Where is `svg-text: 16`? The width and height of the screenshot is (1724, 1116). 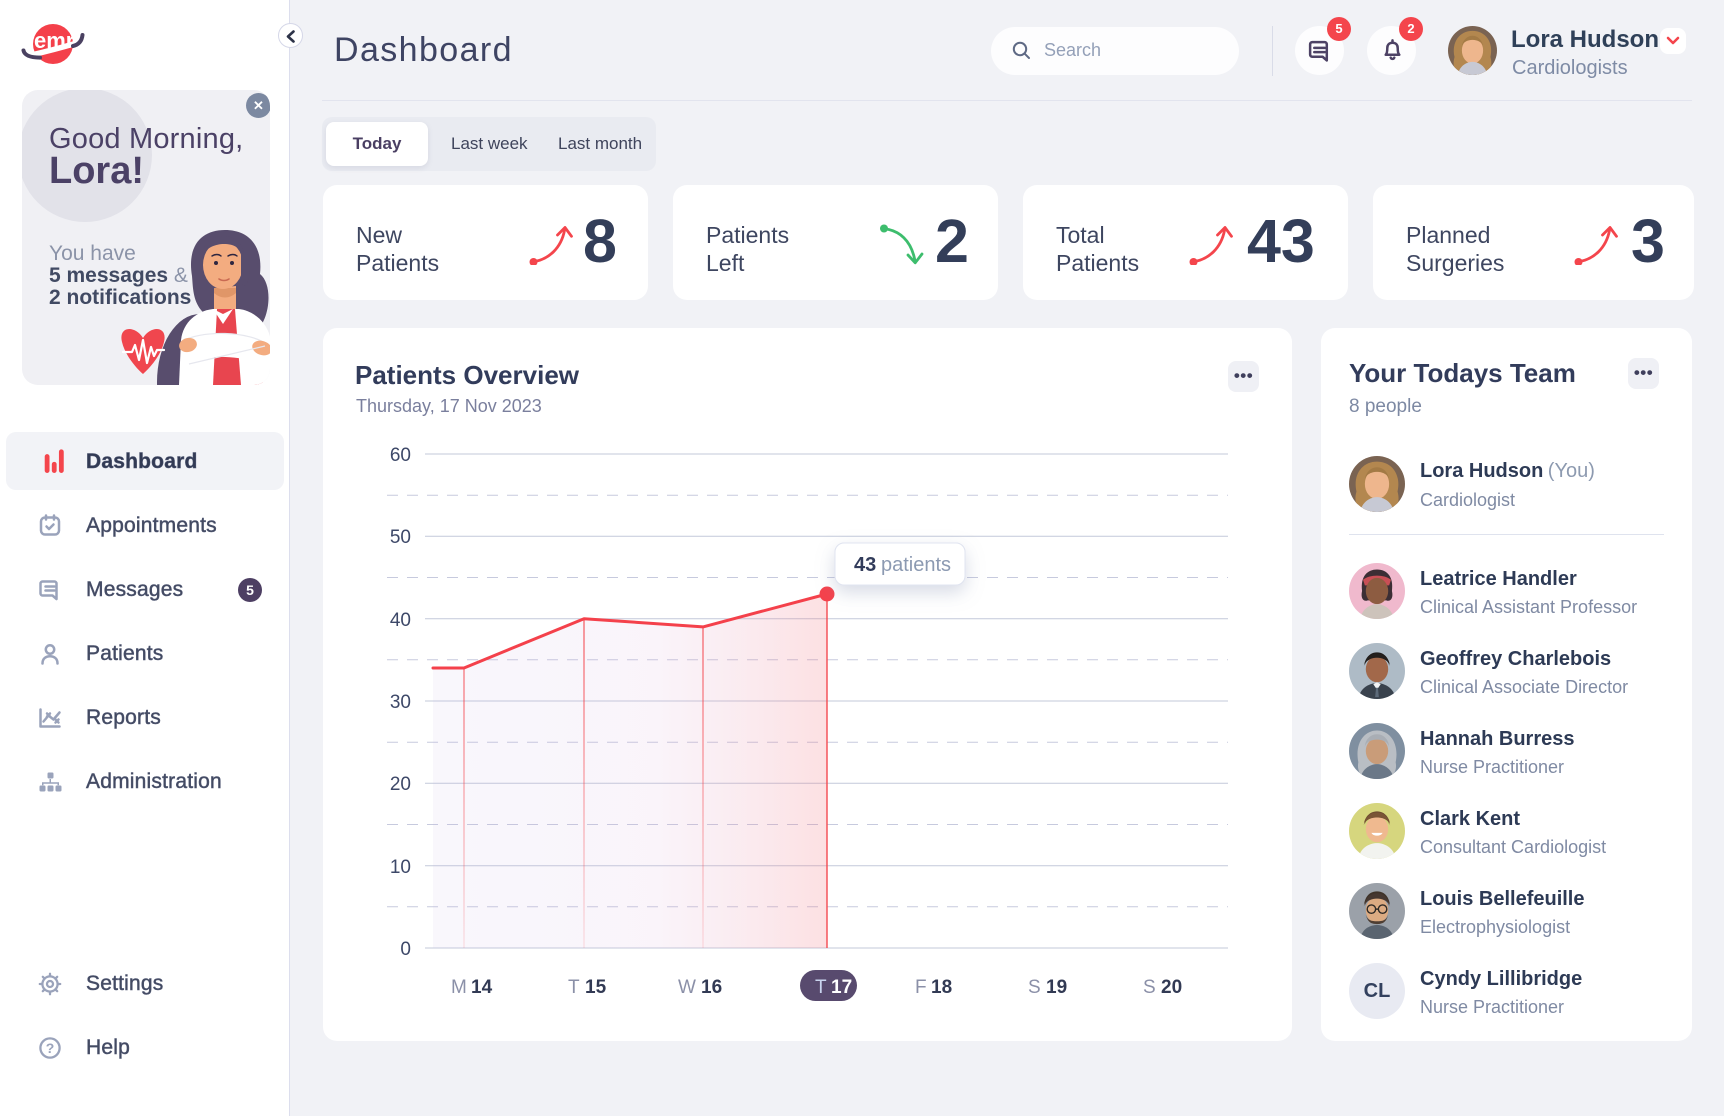
svg-text: 16 is located at coordinates (711, 987).